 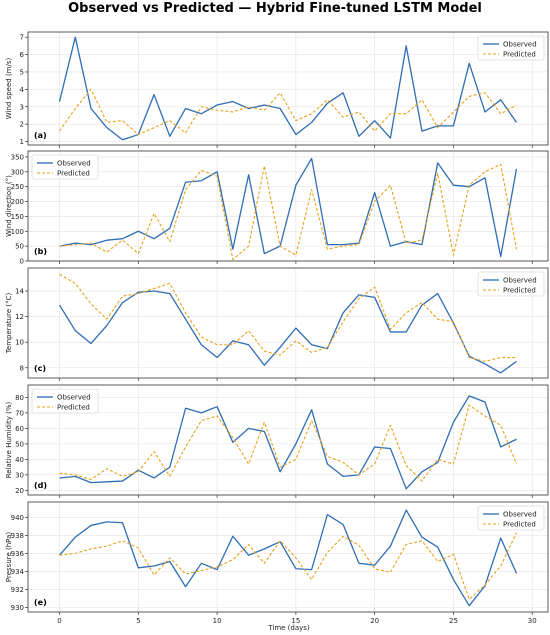 I want to click on y-tick-label: 5, so click(x=22, y=72).